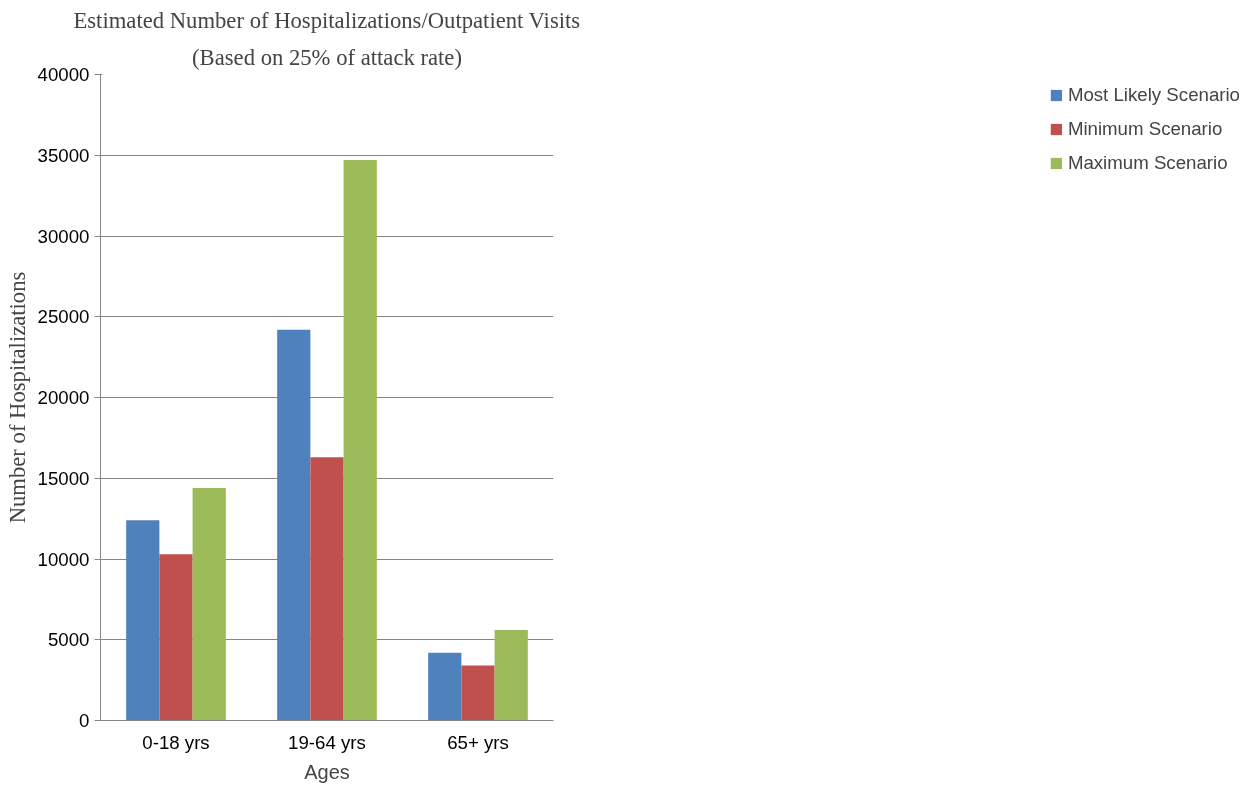 Image resolution: width=1253 pixels, height=788 pixels. Describe the element at coordinates (327, 742) in the screenshot. I see `x-tick-label: 19-64 yrs` at that location.